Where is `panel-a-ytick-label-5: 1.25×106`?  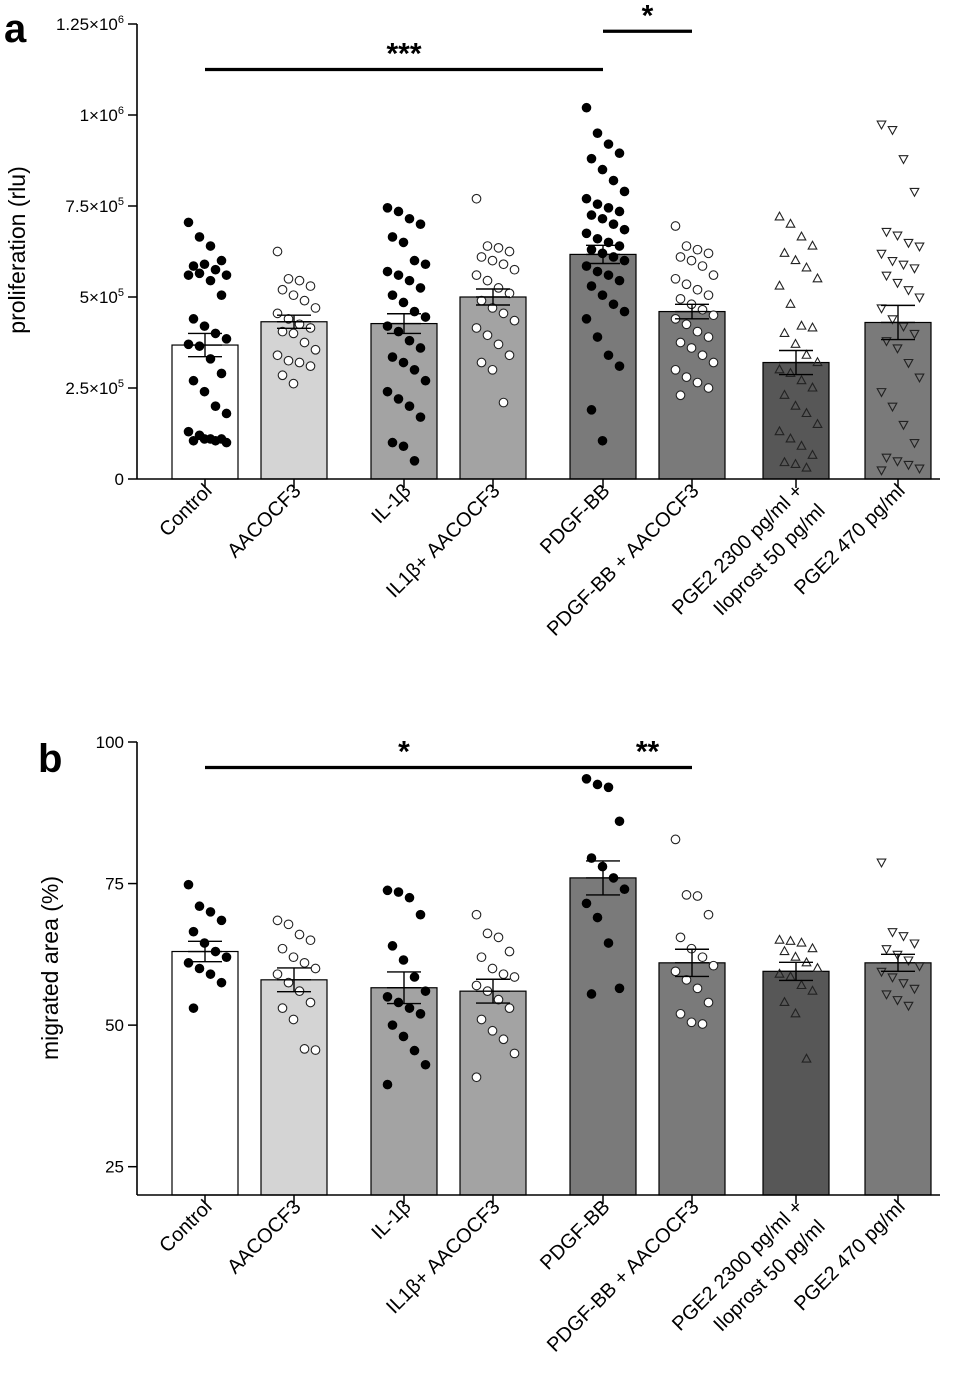 panel-a-ytick-label-5: 1.25×106 is located at coordinates (90, 24).